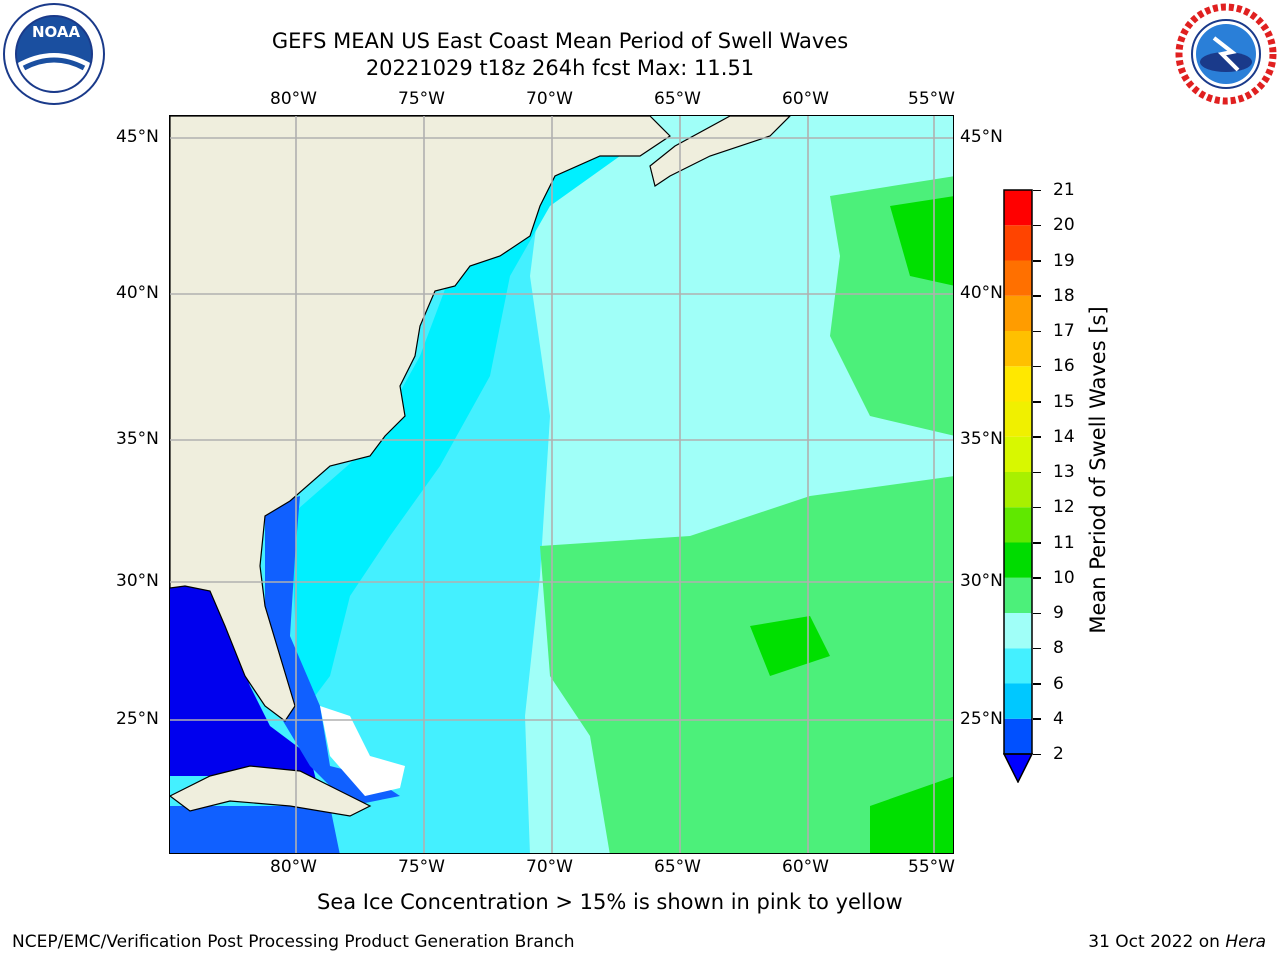  What do you see at coordinates (271, 791) in the screenshot?
I see `cuba` at bounding box center [271, 791].